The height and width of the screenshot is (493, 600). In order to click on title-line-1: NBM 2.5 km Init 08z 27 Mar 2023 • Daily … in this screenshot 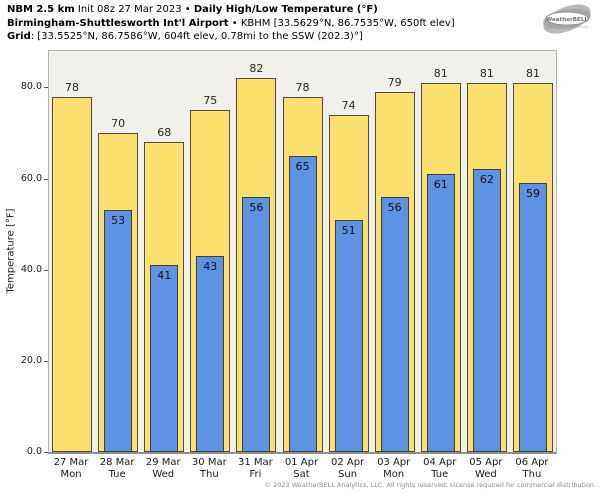, I will do `click(231, 10)`.